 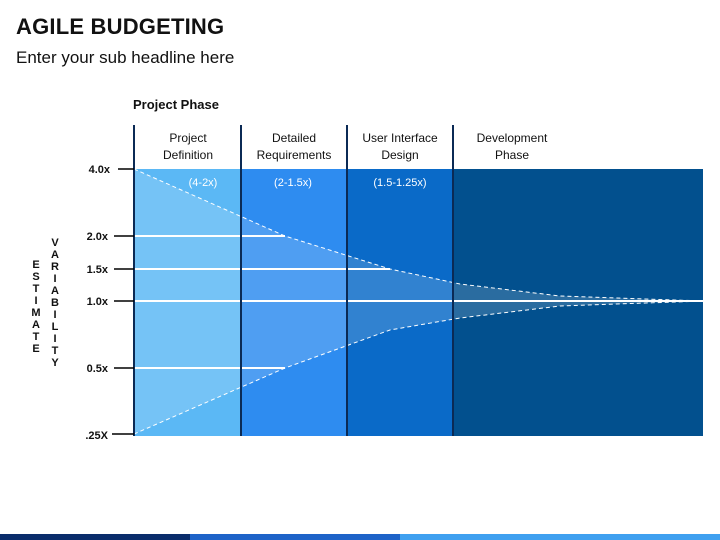 What do you see at coordinates (188, 155) in the screenshot?
I see `phase-label-line2: Definition` at bounding box center [188, 155].